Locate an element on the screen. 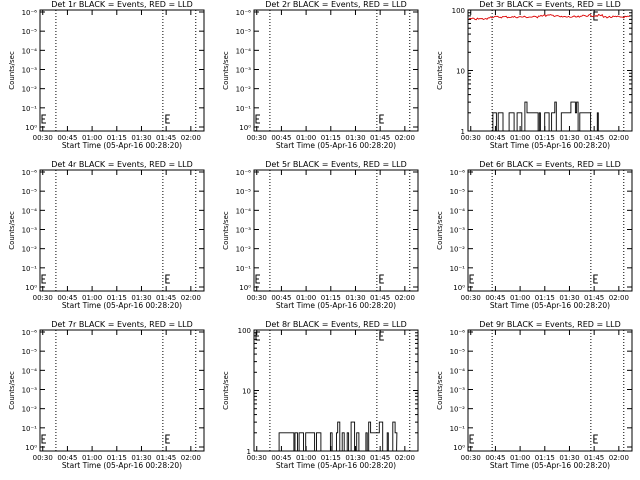 The image size is (640, 480). panel-title: Det 9r BLACK = Events, RED = LLD is located at coordinates (550, 324).